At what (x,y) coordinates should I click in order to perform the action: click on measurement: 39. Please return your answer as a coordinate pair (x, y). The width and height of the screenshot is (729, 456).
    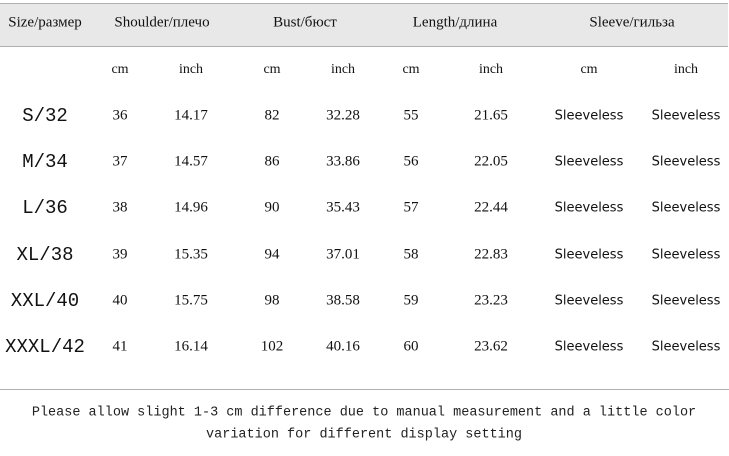
    Looking at the image, I should click on (120, 254).